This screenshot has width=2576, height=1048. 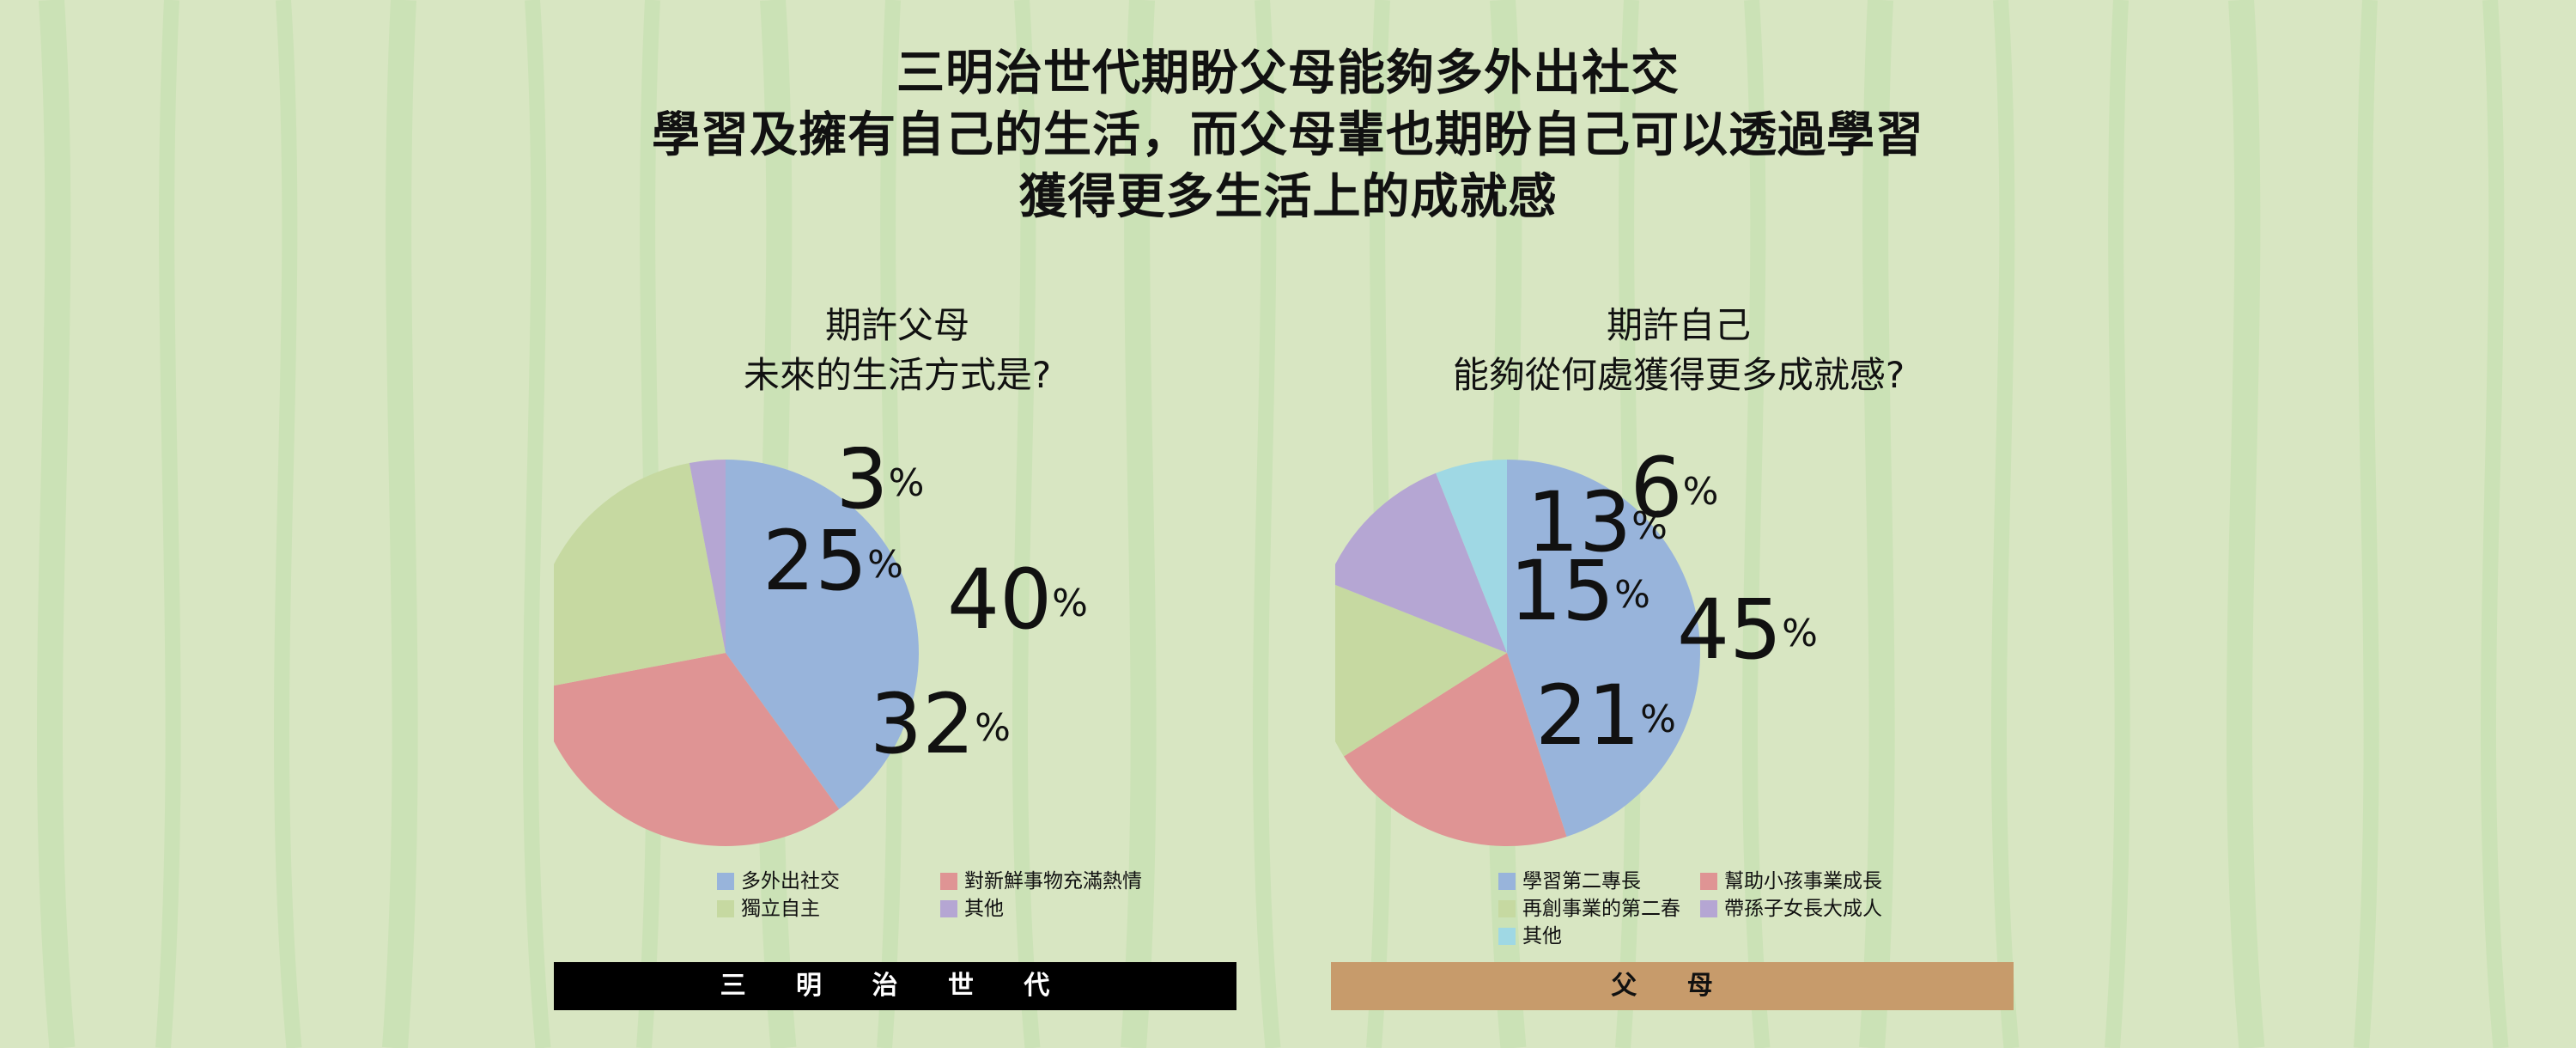 What do you see at coordinates (881, 487) in the screenshot?
I see `pie-data-label: 3%` at bounding box center [881, 487].